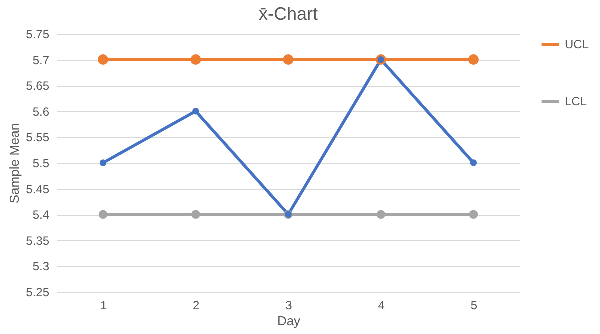 This screenshot has height=334, width=600. I want to click on y-axis-title: Sample Mean, so click(14, 163).